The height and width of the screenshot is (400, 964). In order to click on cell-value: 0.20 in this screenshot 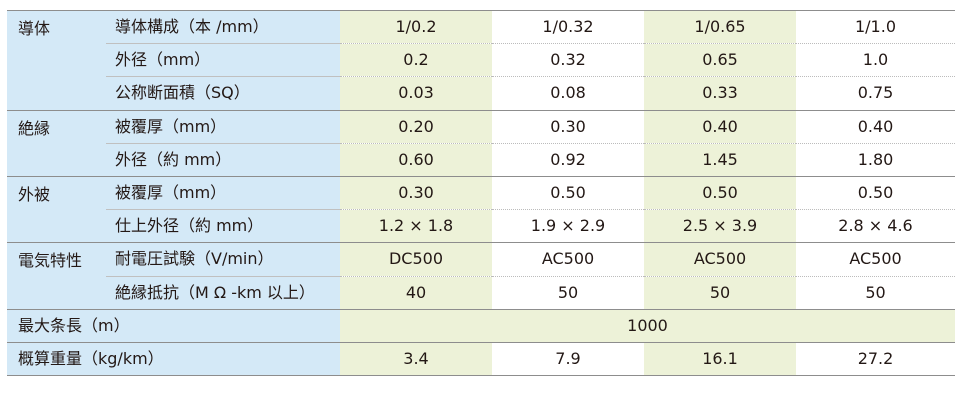, I will do `click(416, 126)`.